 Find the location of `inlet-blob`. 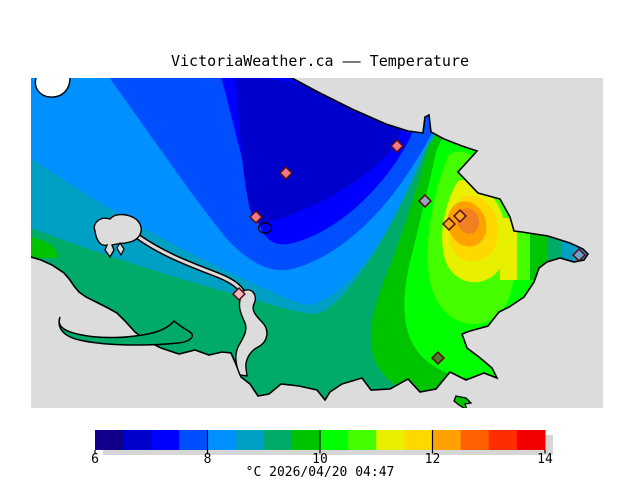

inlet-blob is located at coordinates (117, 236).